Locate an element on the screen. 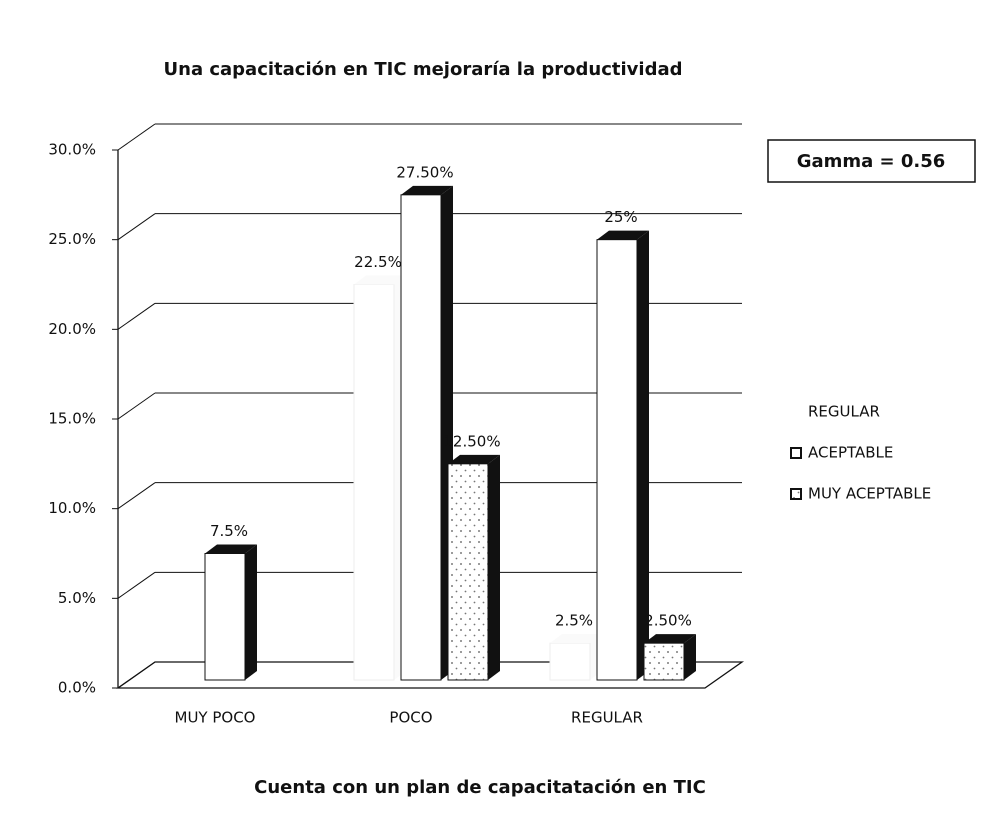  data-label: 2.5% is located at coordinates (574, 621).